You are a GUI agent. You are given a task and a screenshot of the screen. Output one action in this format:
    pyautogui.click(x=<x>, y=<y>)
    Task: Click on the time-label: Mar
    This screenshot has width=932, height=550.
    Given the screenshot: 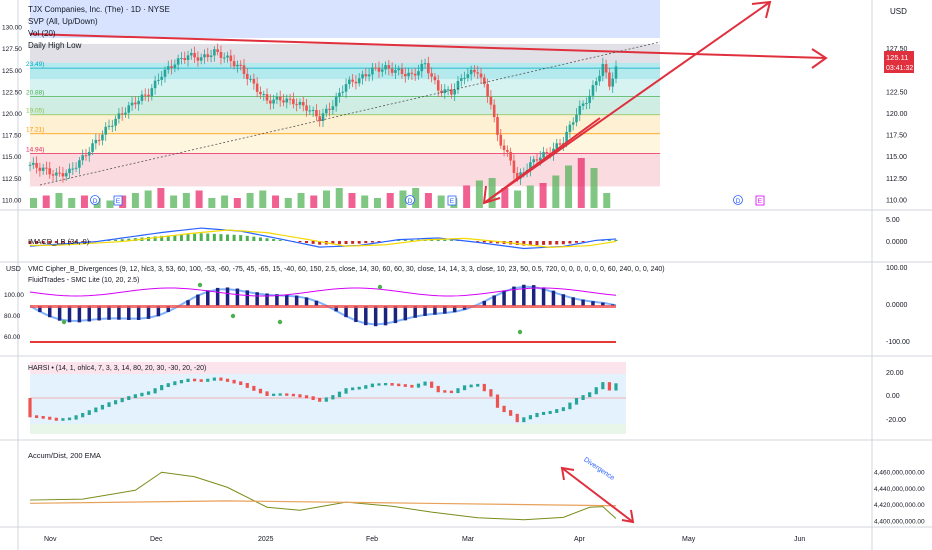 What is the action you would take?
    pyautogui.click(x=468, y=539)
    